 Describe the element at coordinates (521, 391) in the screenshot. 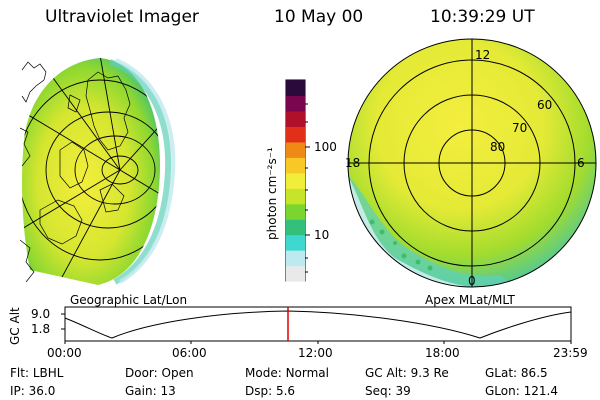

I see `info-glon: GLon: 121.4` at that location.